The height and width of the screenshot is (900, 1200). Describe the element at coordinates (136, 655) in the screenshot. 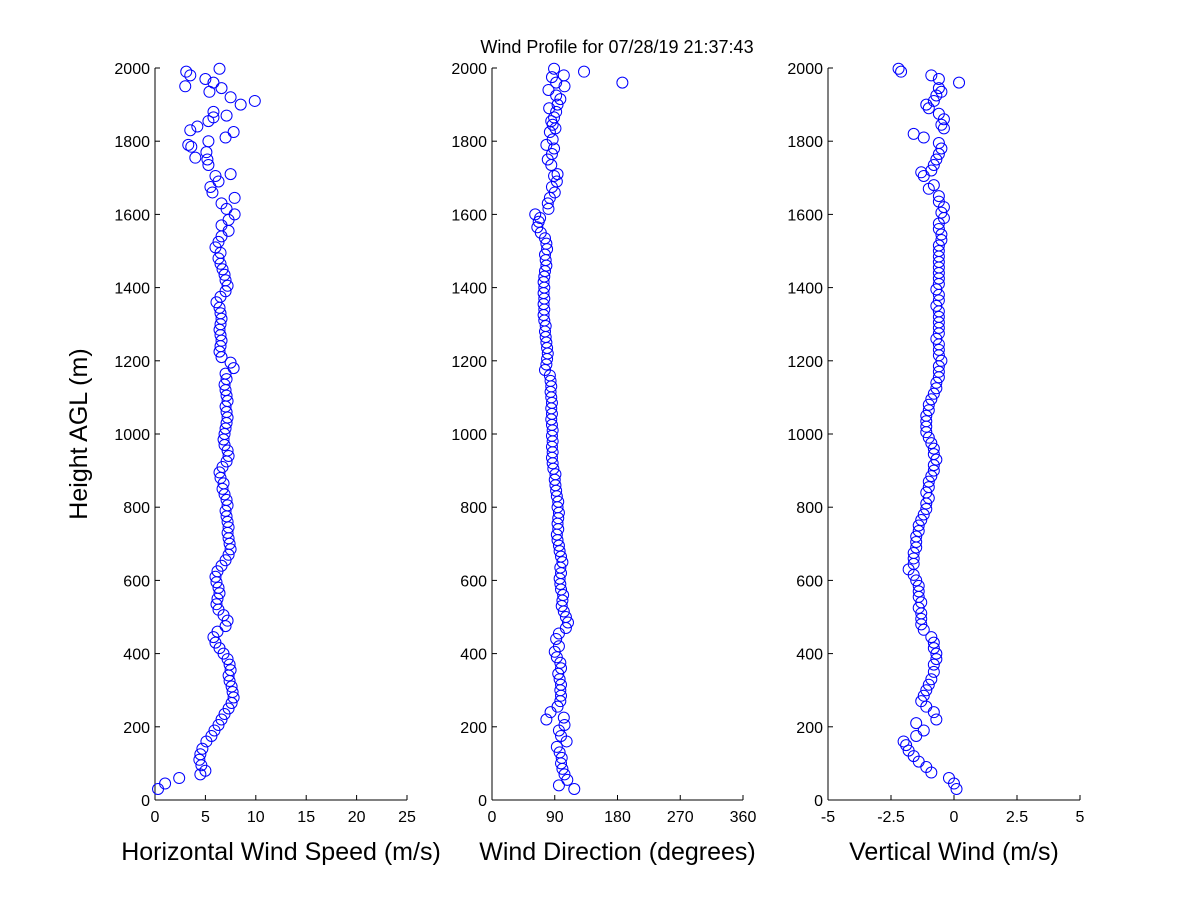

I see `speed-y-tick-label: 400` at that location.